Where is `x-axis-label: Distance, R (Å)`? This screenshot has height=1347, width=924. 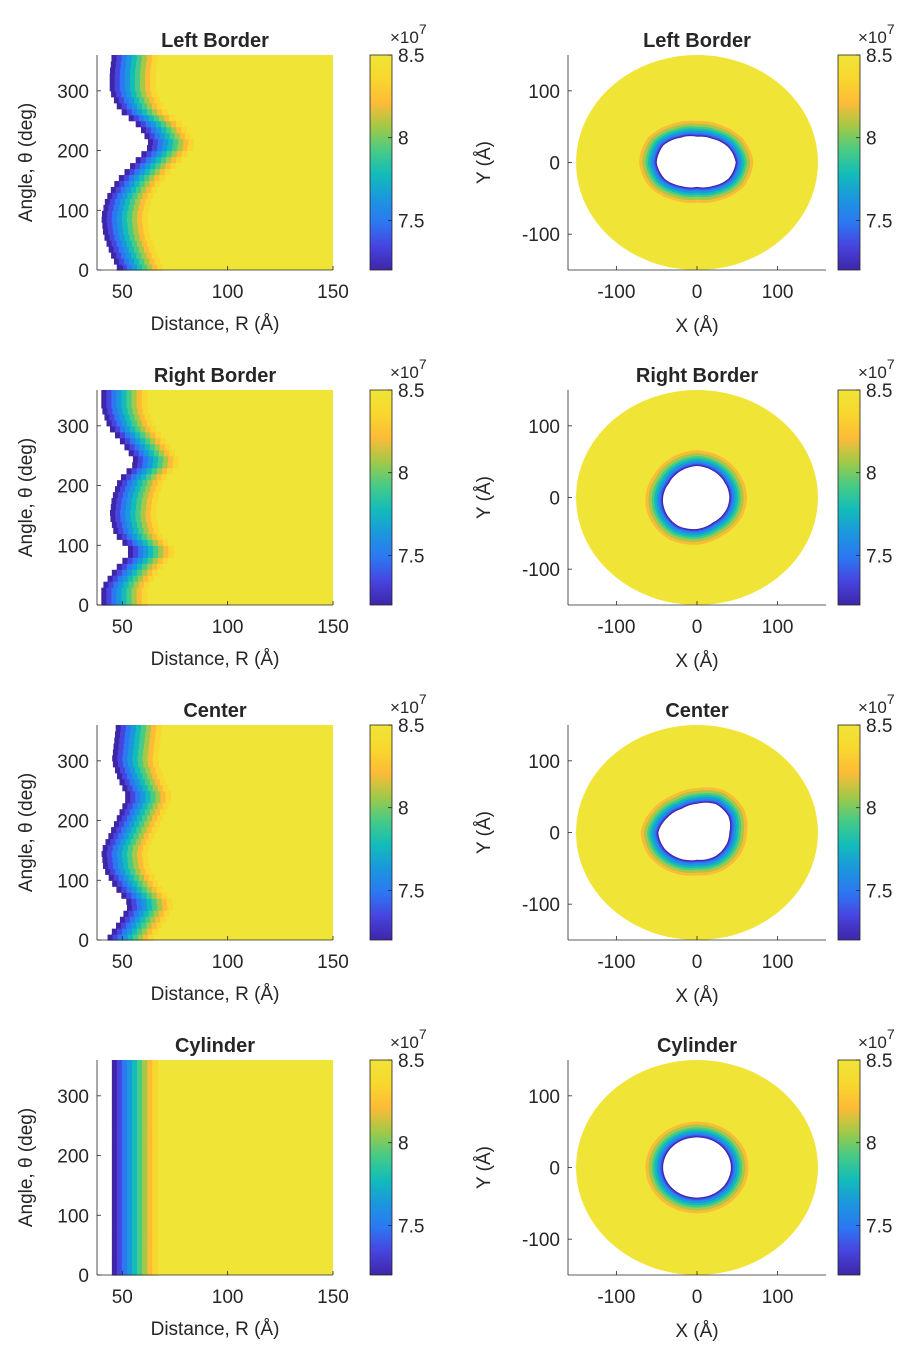 x-axis-label: Distance, R (Å) is located at coordinates (215, 659).